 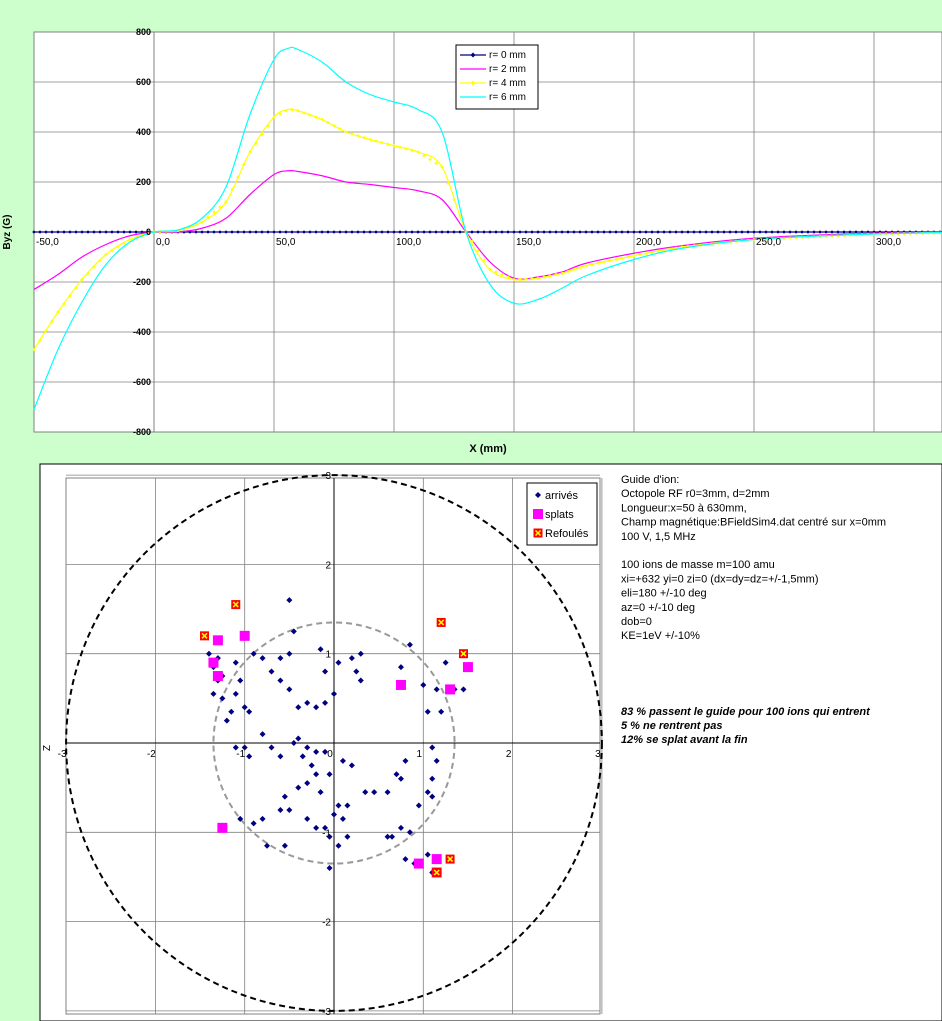 I want to click on scatter-y-tick-label: 3, so click(x=328, y=476).